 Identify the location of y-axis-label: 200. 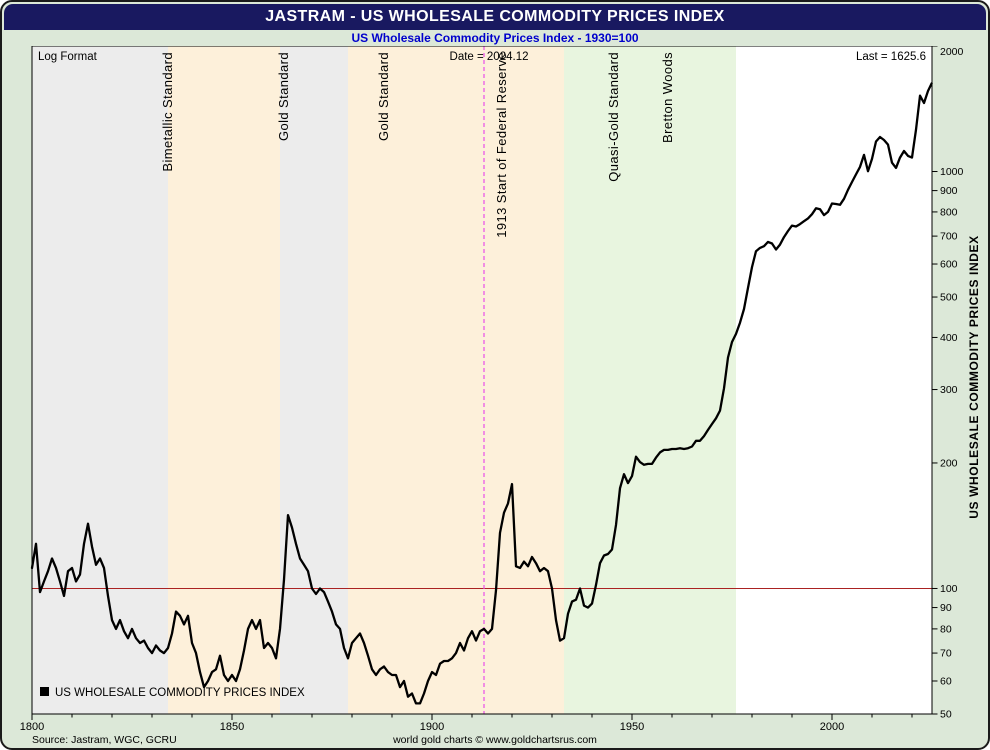
(949, 463).